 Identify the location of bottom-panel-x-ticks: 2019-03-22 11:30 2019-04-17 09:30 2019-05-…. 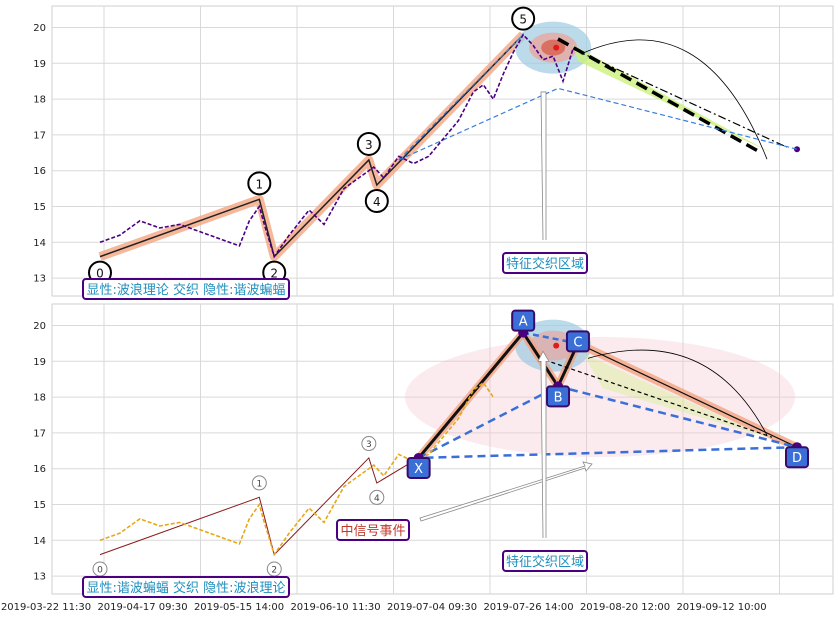
(384, 607).